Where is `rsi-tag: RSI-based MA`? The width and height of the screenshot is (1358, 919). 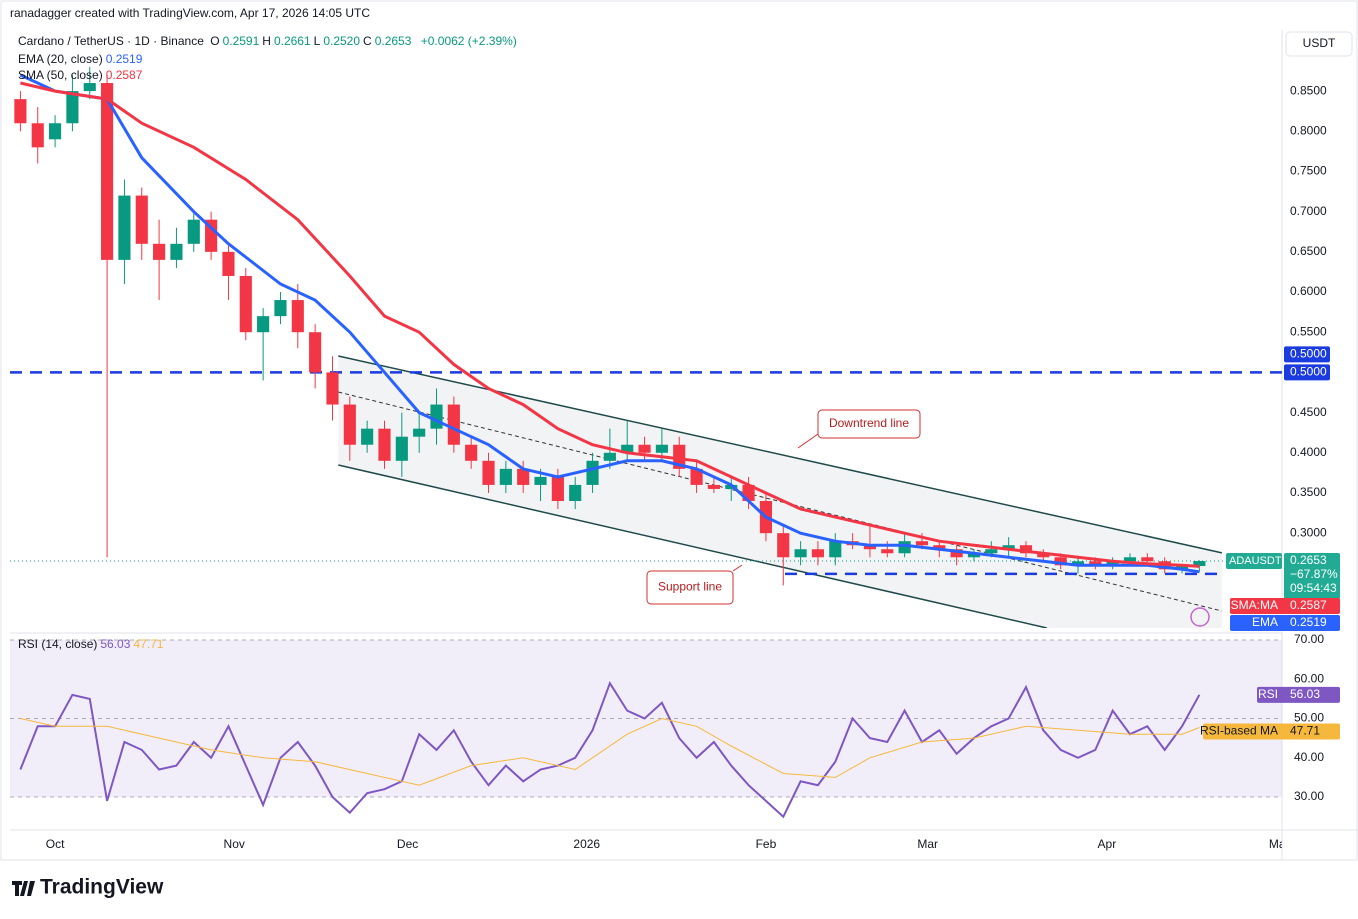 rsi-tag: RSI-based MA is located at coordinates (1239, 731).